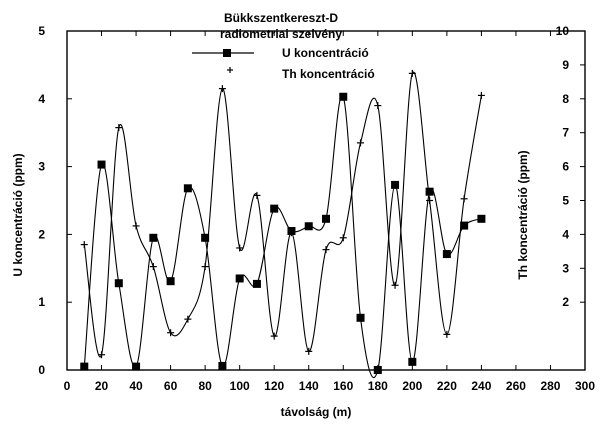 The height and width of the screenshot is (425, 600). I want to click on y2-tick-label: 6, so click(565, 167).